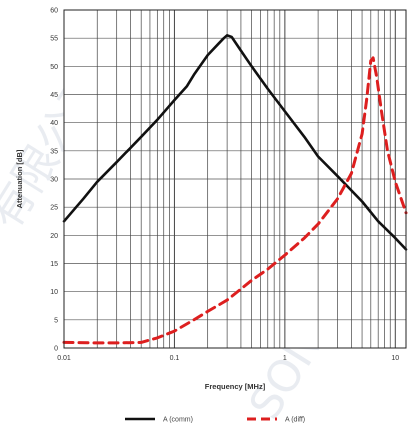 This screenshot has height=426, width=409. Describe the element at coordinates (54, 264) in the screenshot. I see `y-tick-label: 15` at that location.